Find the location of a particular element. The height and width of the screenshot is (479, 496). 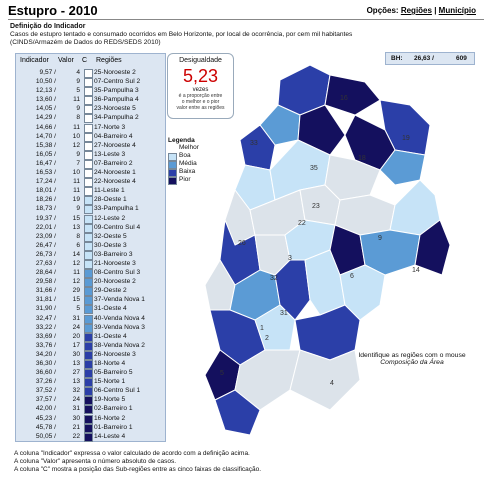

option-municipio-link: Município is located at coordinates (457, 10).